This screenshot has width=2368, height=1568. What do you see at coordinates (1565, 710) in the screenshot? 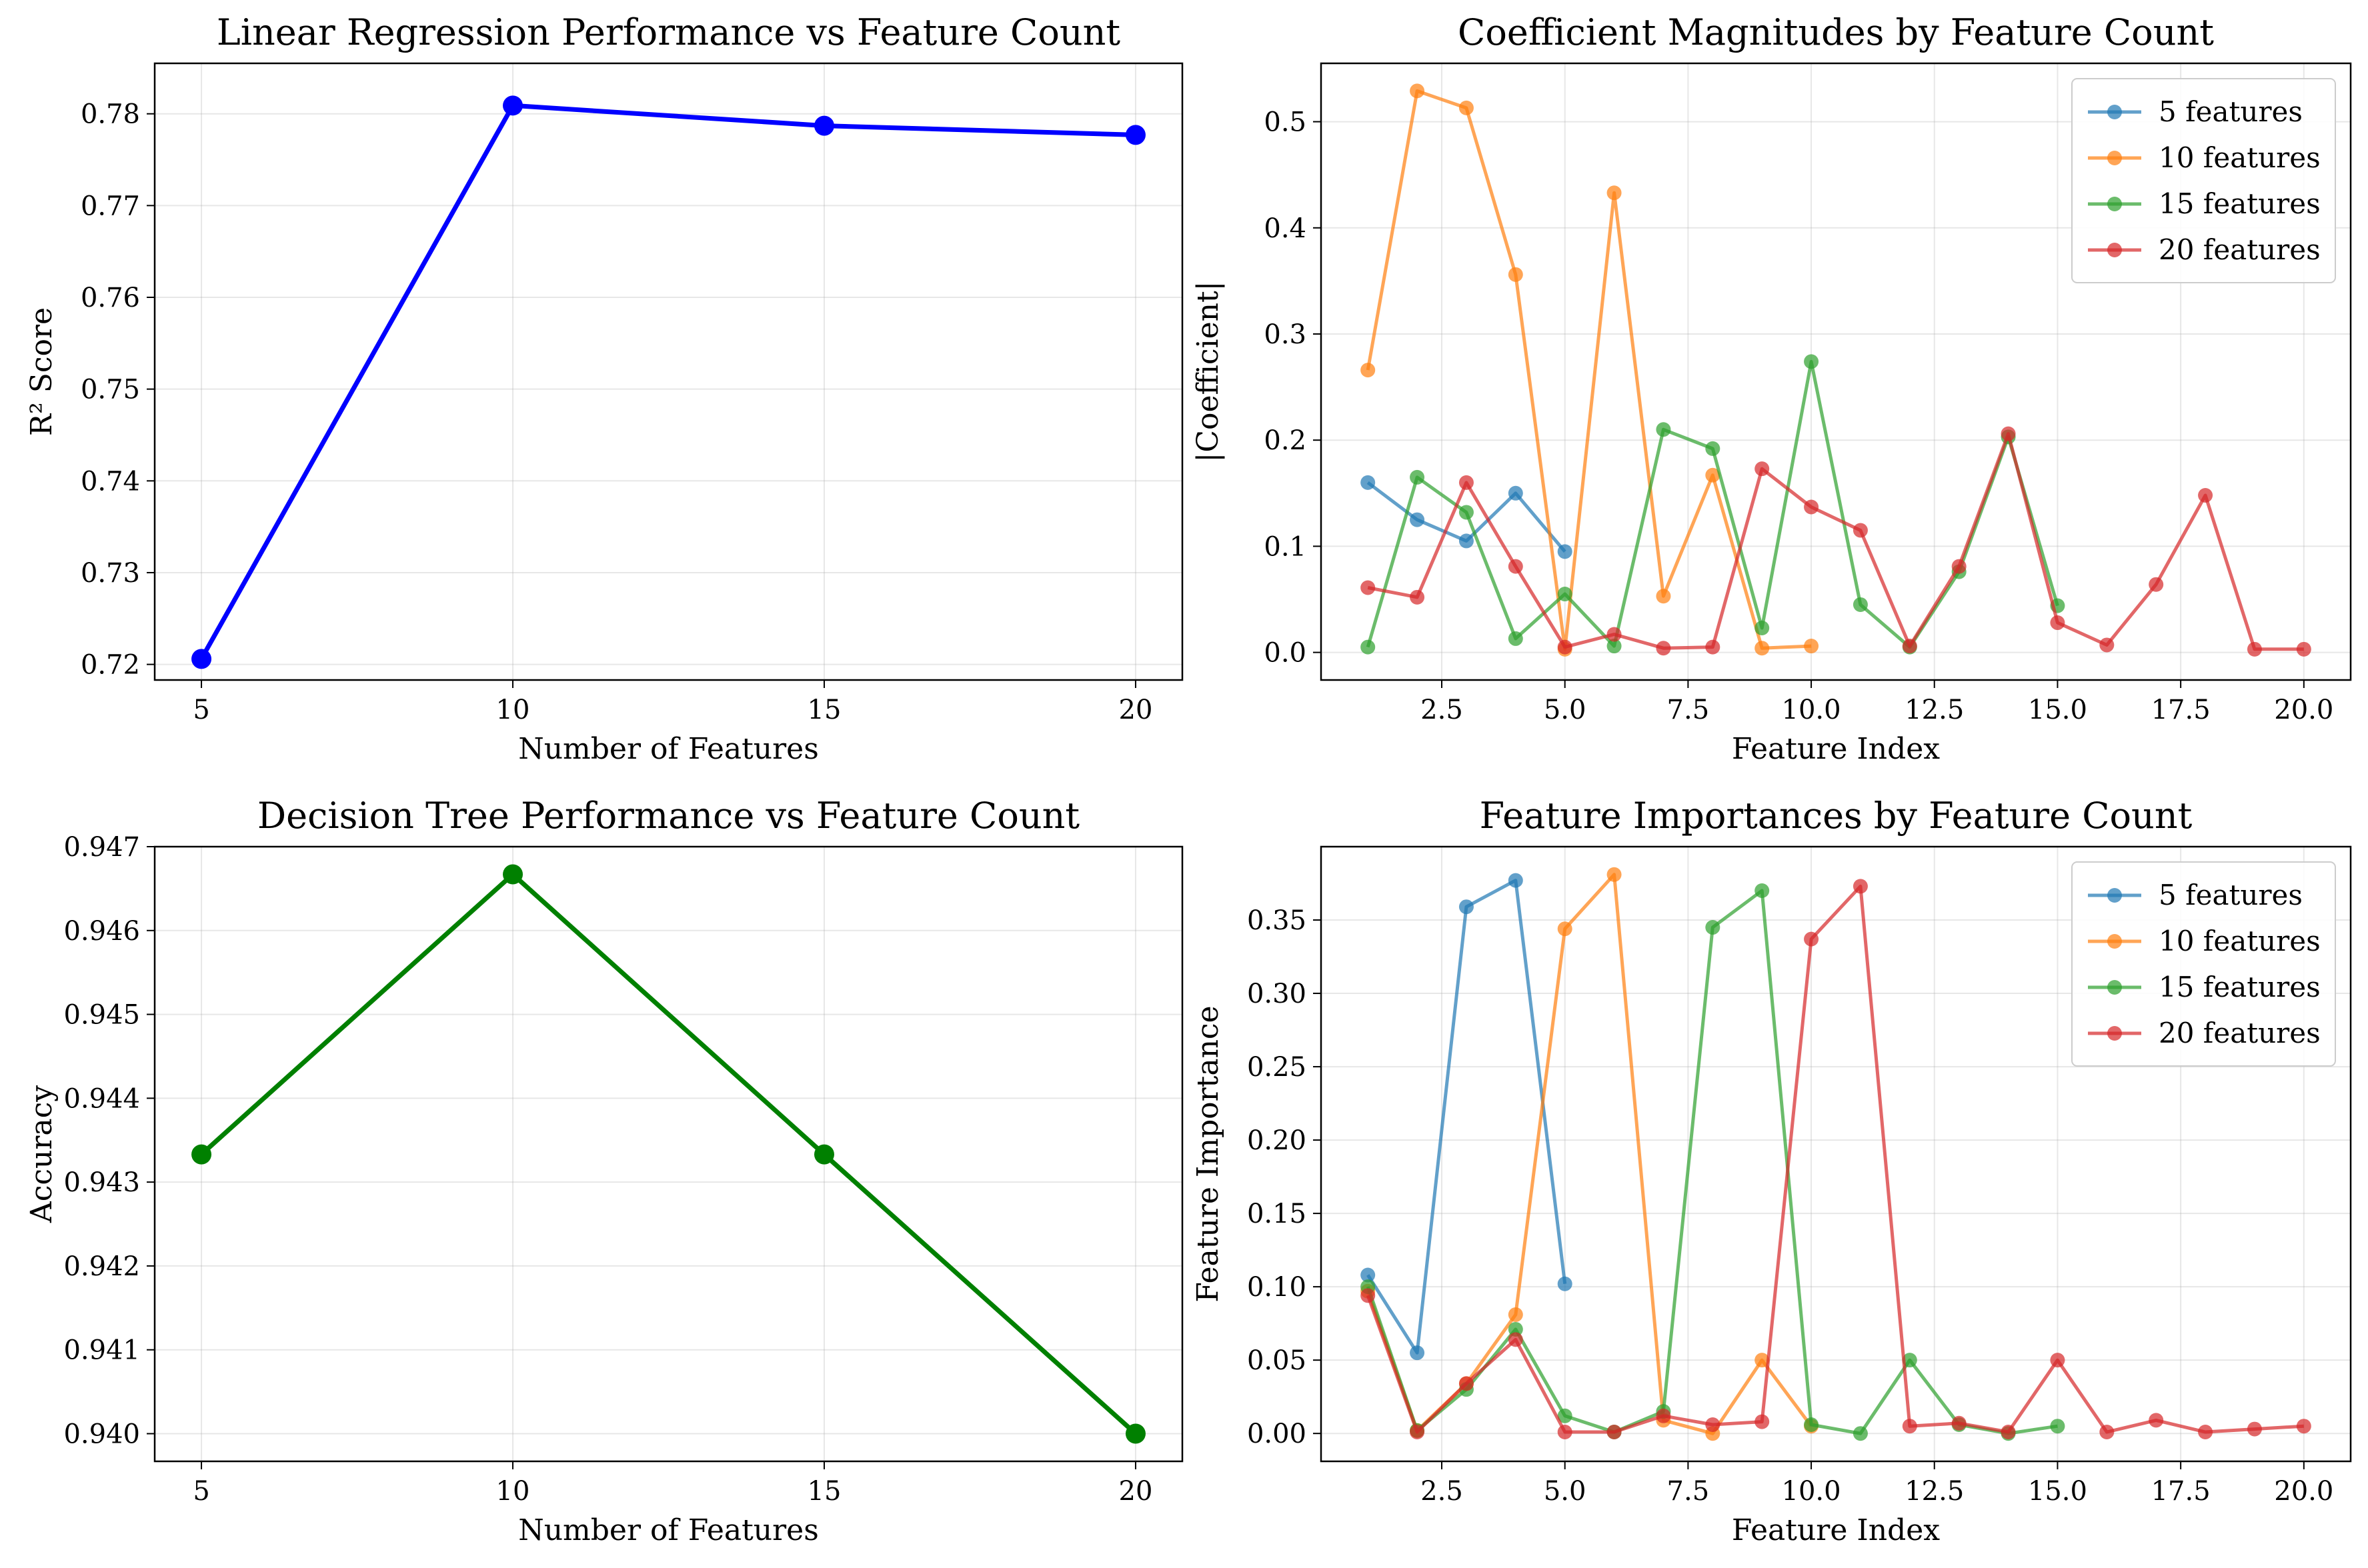
I see `x-tick-label: 5.0` at bounding box center [1565, 710].